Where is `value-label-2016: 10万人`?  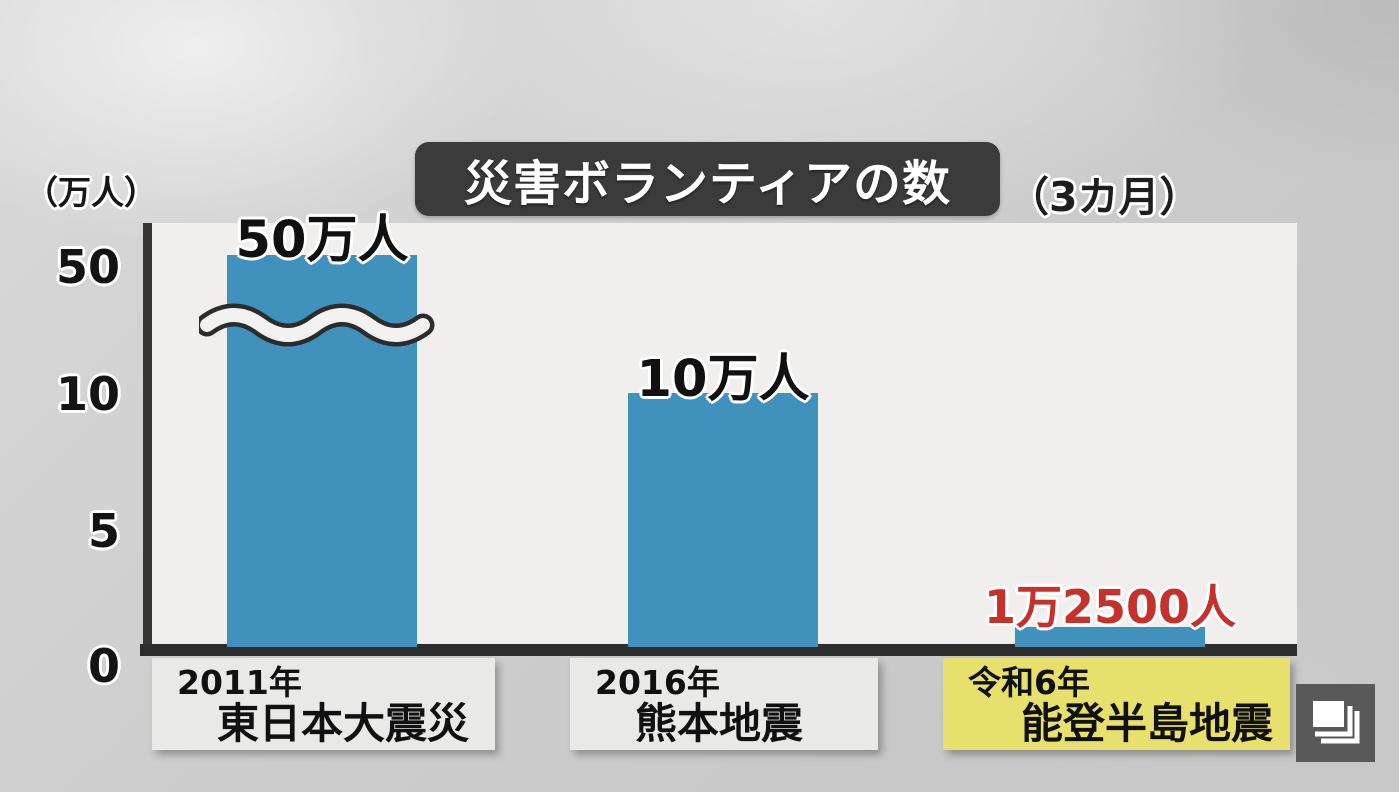
value-label-2016: 10万人 is located at coordinates (723, 379).